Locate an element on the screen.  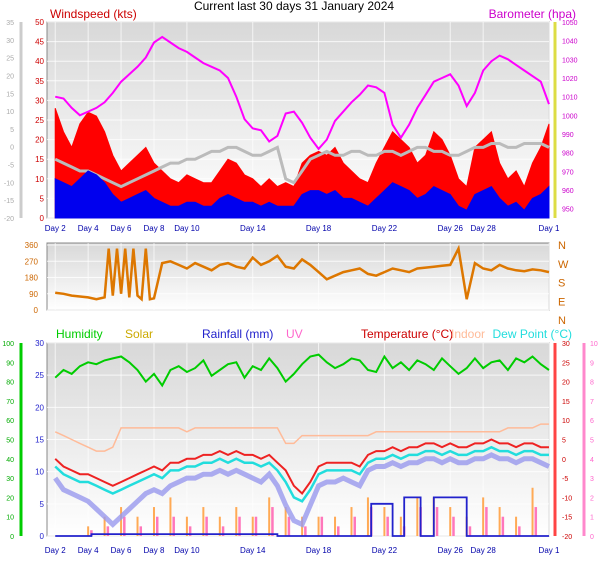
humidity-tick-label: 100 is located at coordinates (8, 344).